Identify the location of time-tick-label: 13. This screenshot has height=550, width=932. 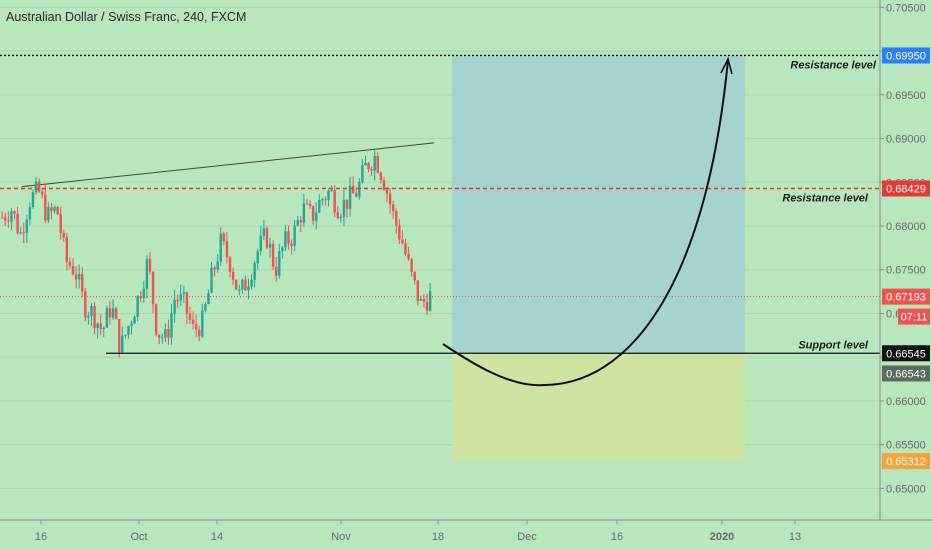
(795, 537).